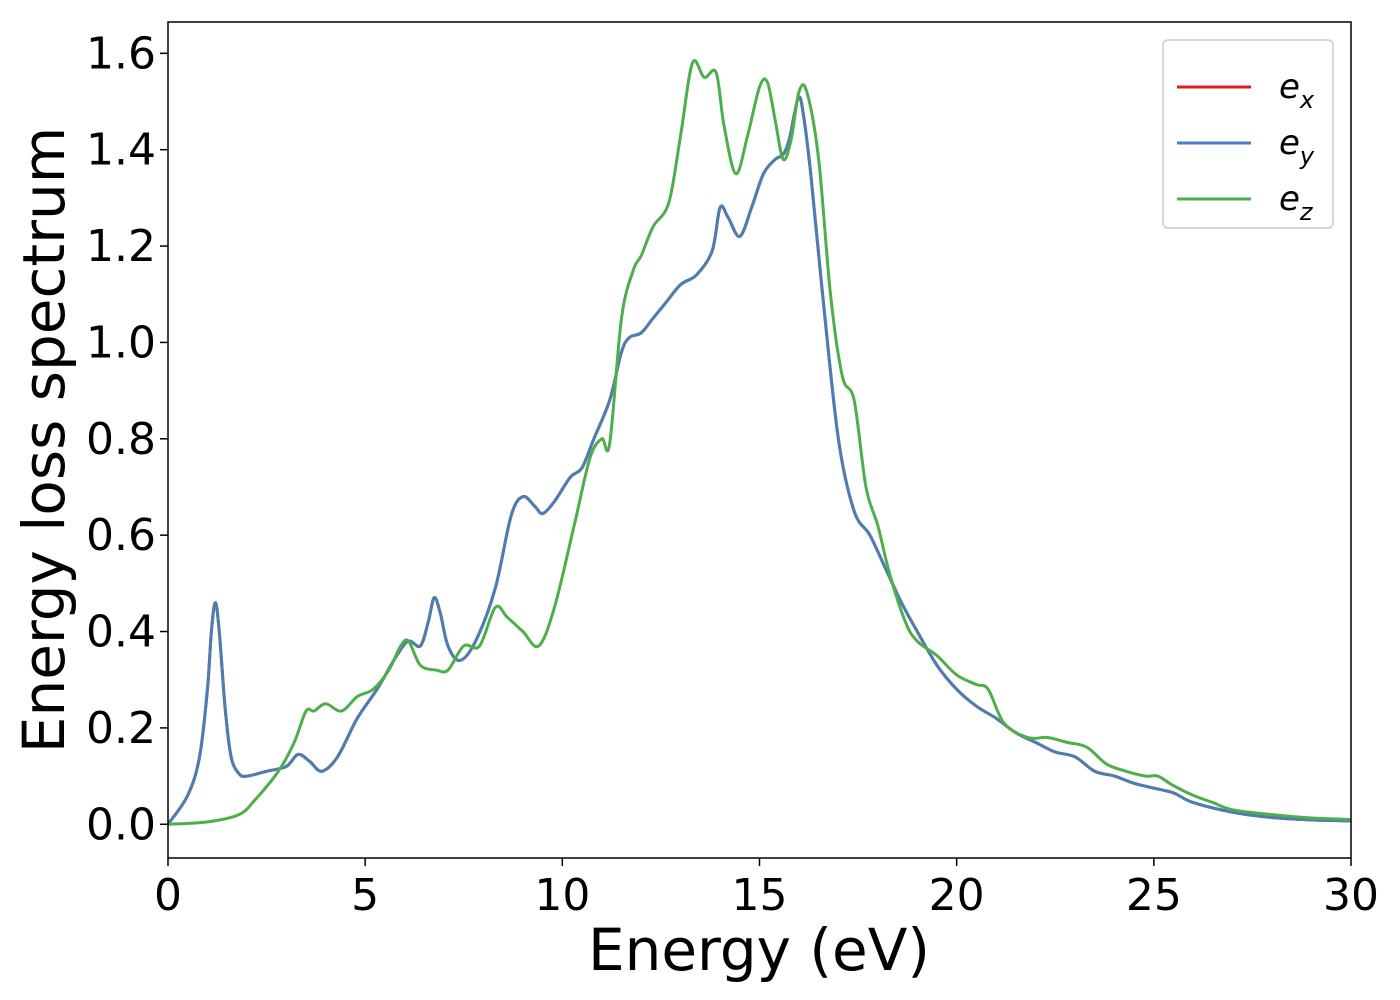 This screenshot has height=1000, width=1400. What do you see at coordinates (121, 535) in the screenshot?
I see `y-tick-label: 0.6` at bounding box center [121, 535].